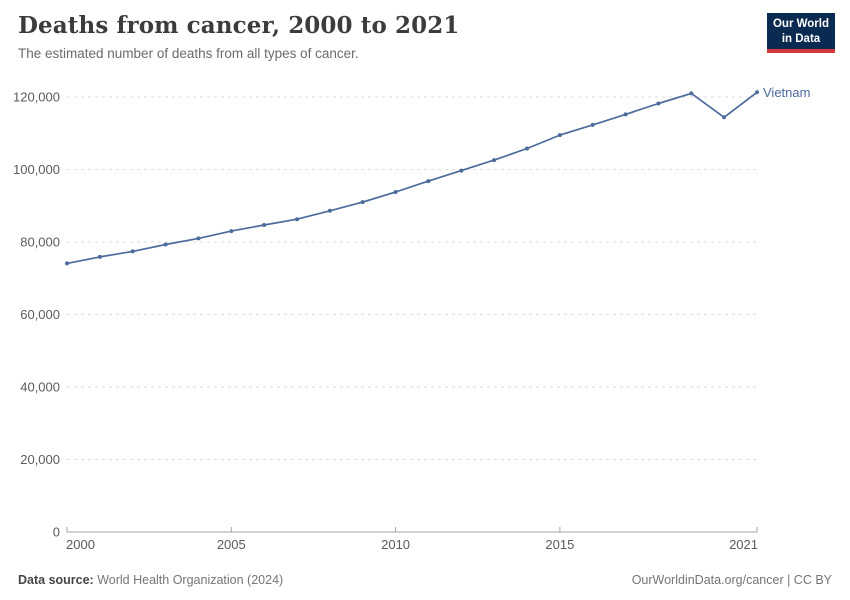 This screenshot has width=850, height=600. I want to click on owid-logo-line1: Our World, so click(800, 24).